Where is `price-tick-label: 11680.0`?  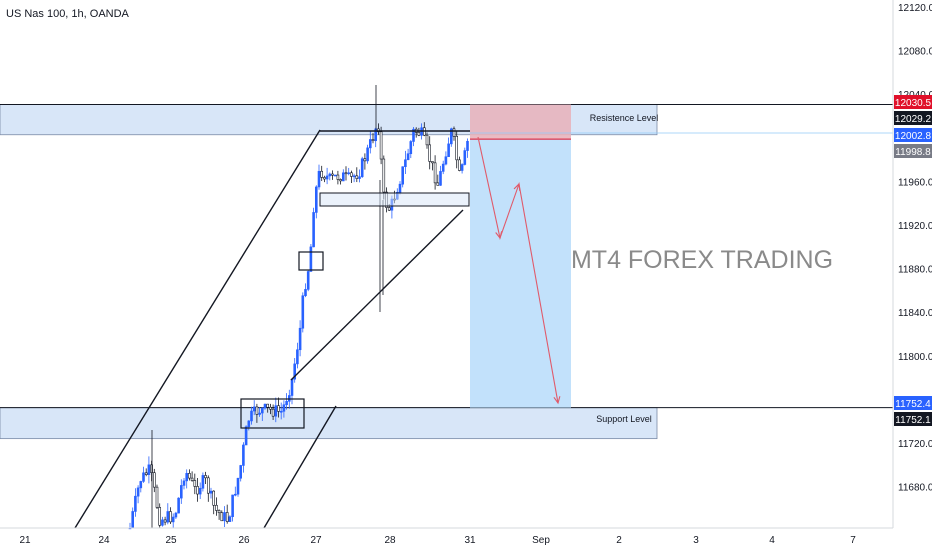
price-tick-label: 11680.0 is located at coordinates (915, 488).